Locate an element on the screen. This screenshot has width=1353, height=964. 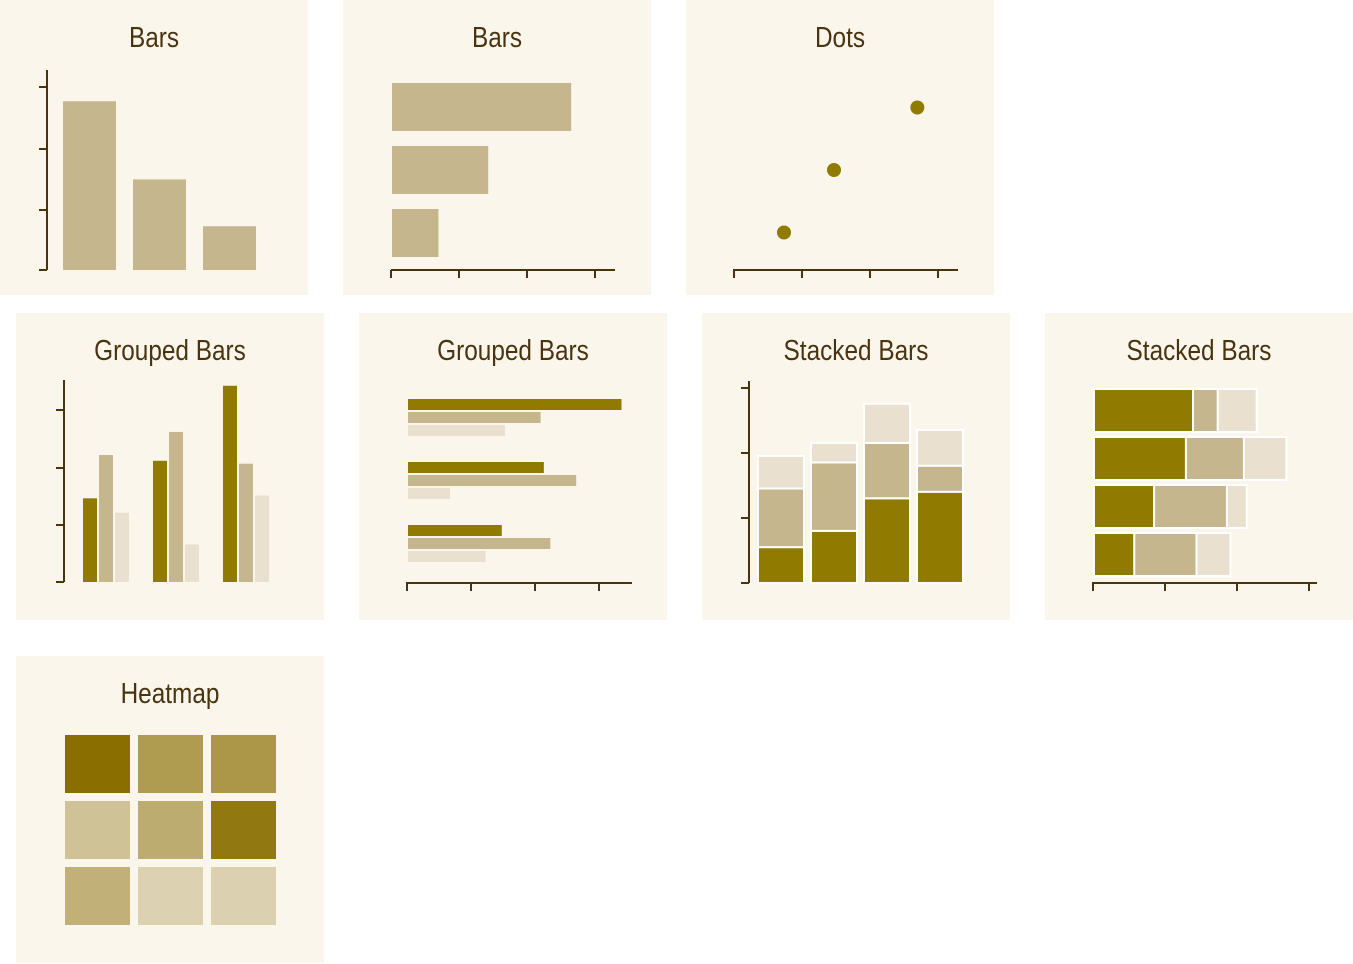
chart-panel-stacked-horizontal: Stacked Bars is located at coordinates (1199, 466).